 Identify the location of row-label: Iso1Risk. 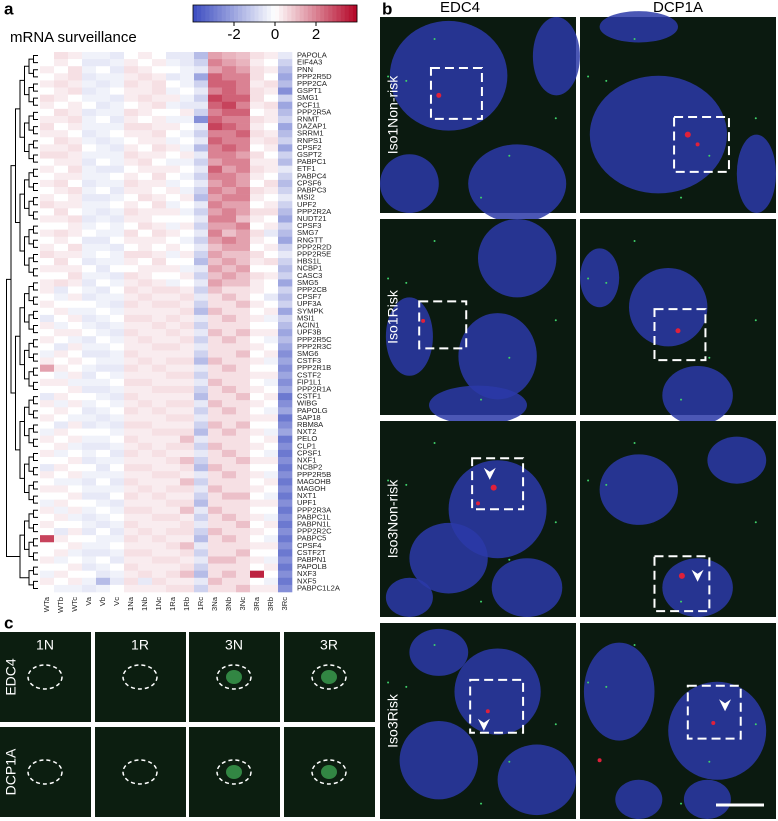
(393, 316).